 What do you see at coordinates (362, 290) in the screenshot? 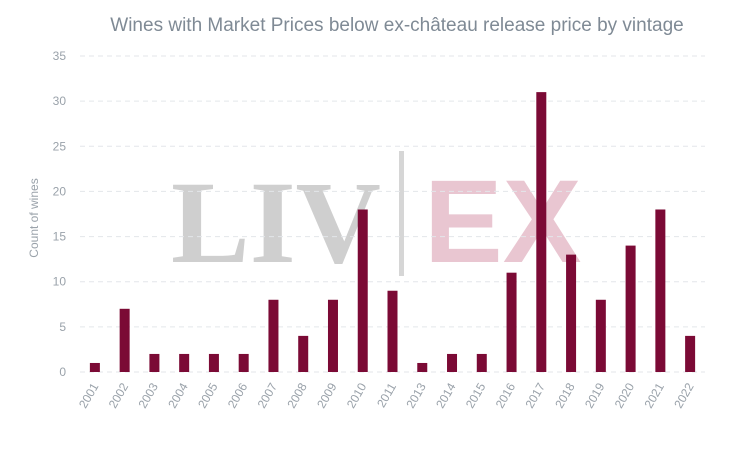
I see `bar-2010` at bounding box center [362, 290].